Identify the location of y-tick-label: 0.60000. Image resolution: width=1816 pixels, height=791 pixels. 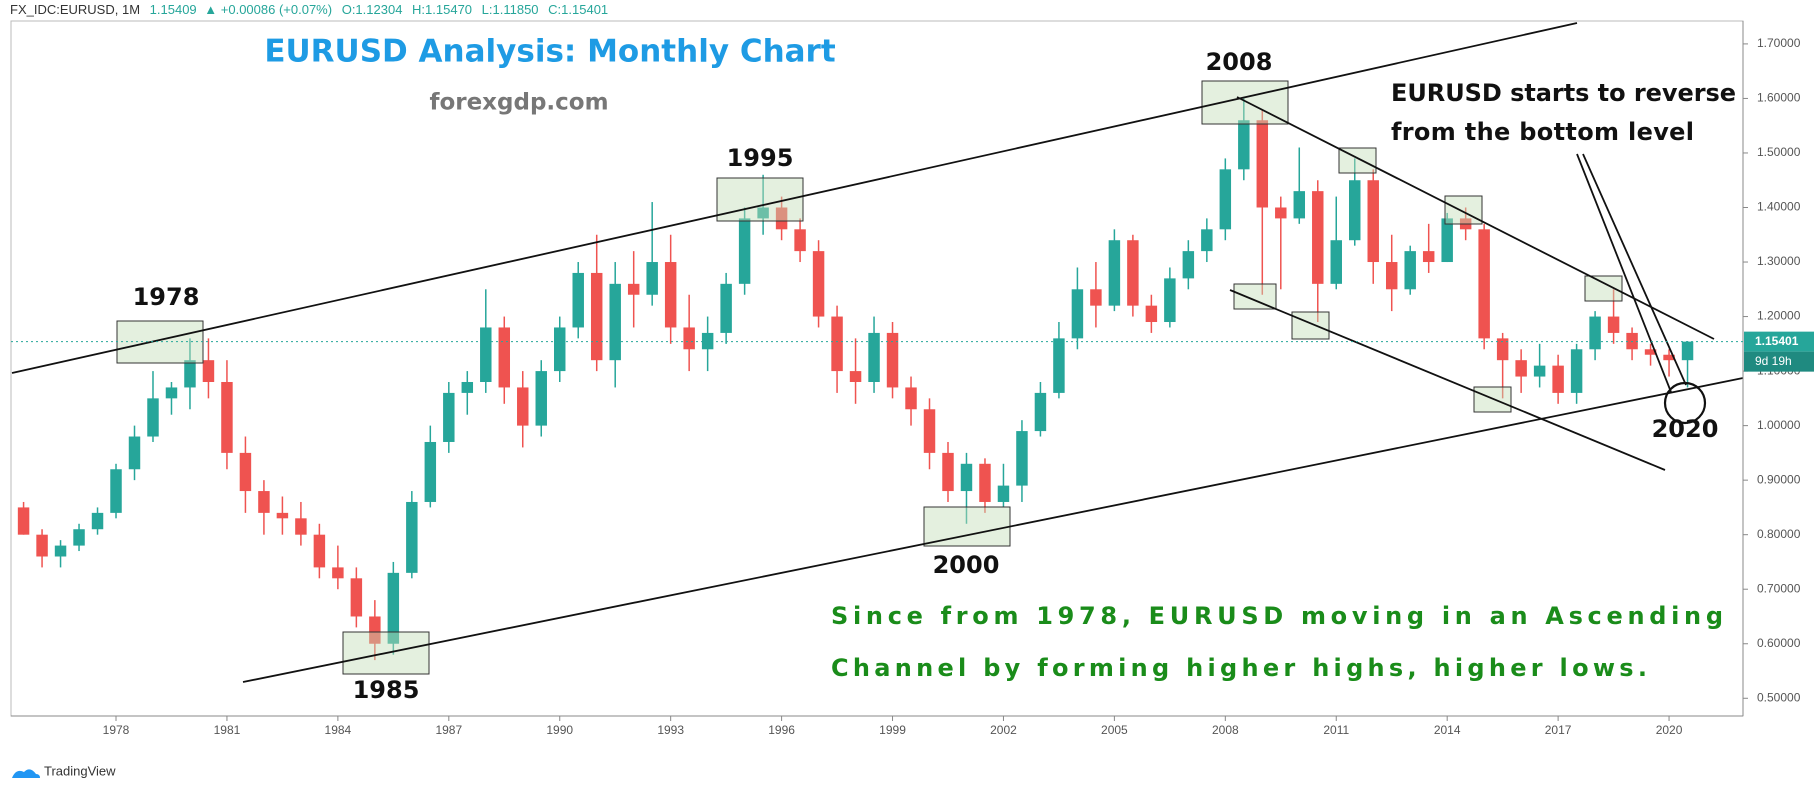
(1779, 643).